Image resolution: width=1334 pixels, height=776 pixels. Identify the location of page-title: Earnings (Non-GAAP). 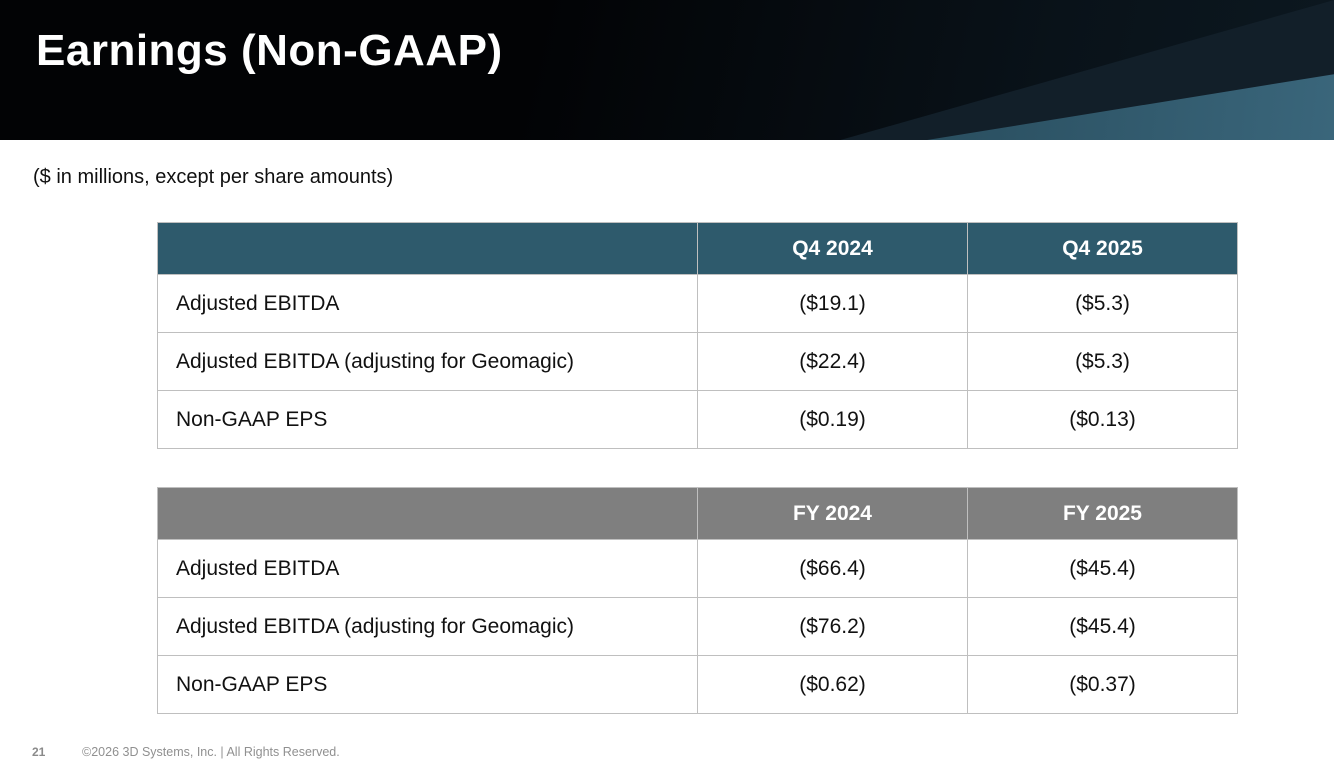
(269, 50).